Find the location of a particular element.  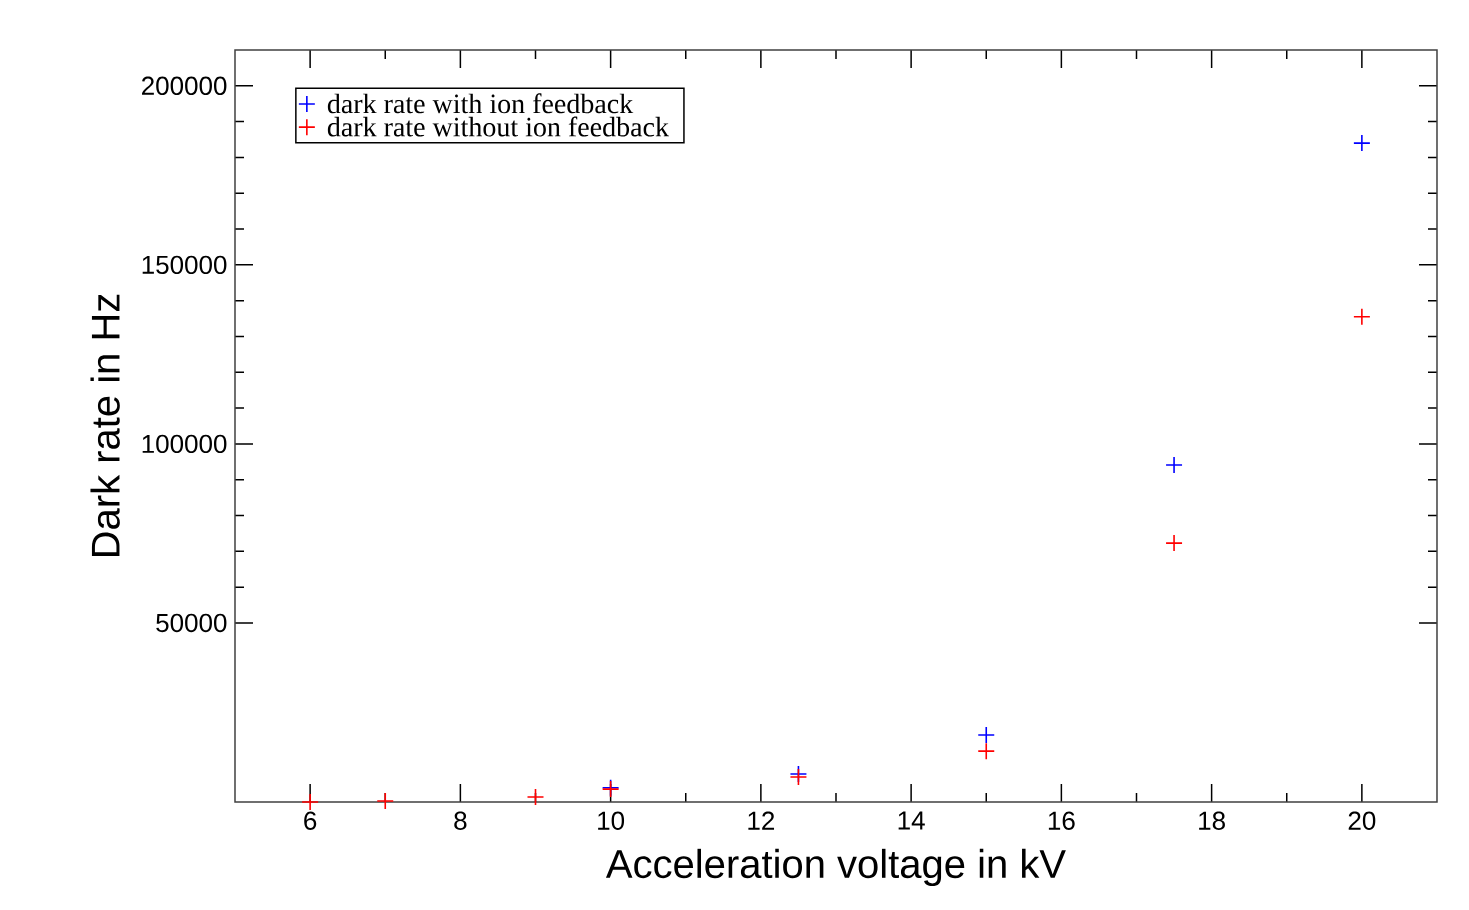

legend-label: dark rate without ion feedback is located at coordinates (498, 126).